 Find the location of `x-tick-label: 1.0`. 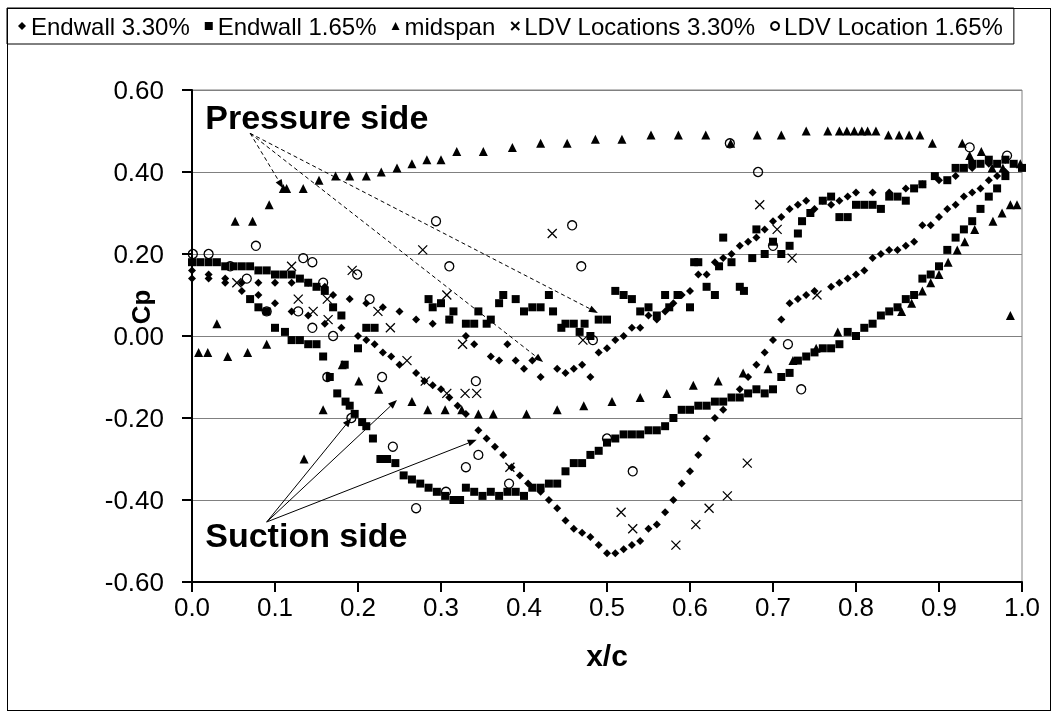

x-tick-label: 1.0 is located at coordinates (1022, 607).